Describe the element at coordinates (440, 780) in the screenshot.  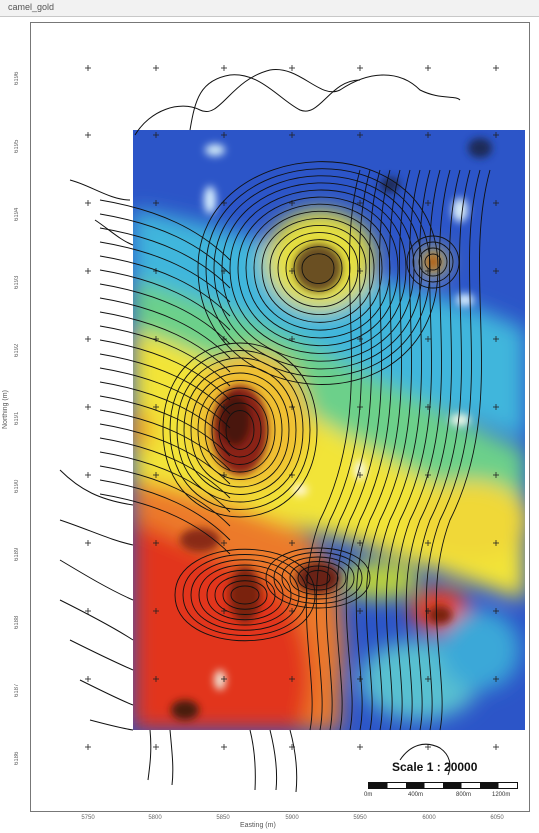
I see `scale-bar-box: Scale 1 : 20000 0m 400m 800m 1200m` at that location.